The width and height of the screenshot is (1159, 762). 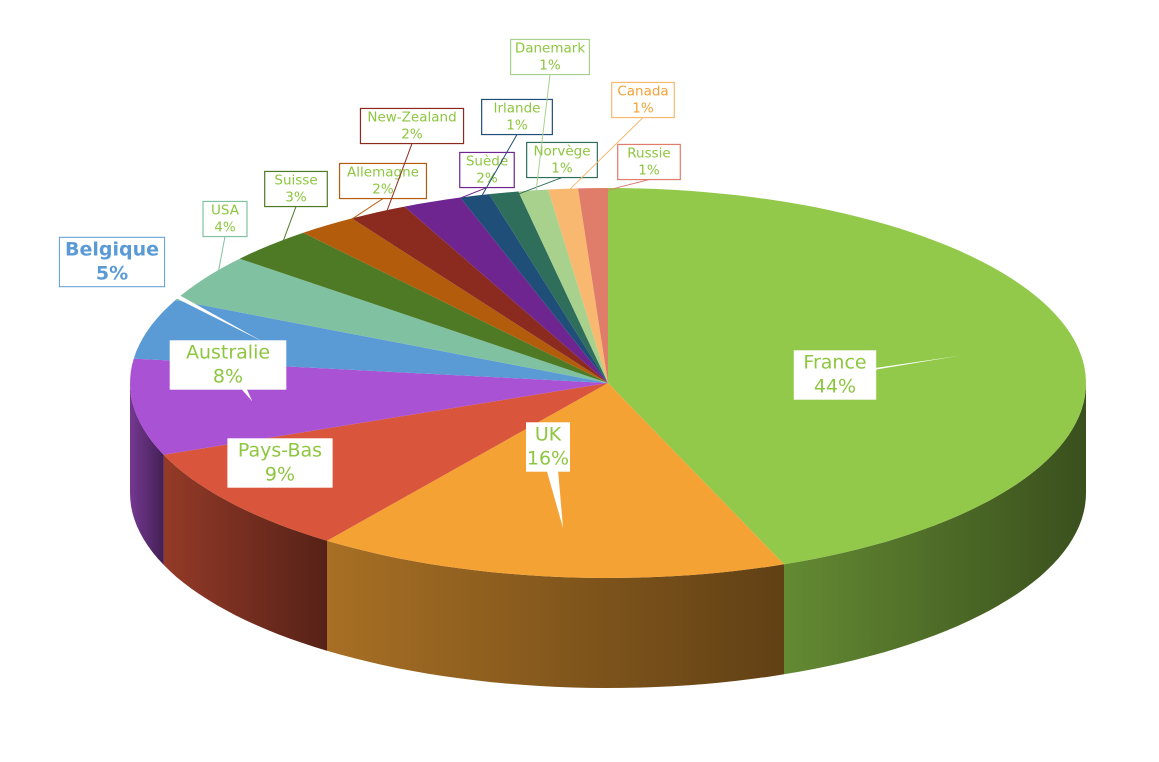 I want to click on label-pointer, so click(x=894, y=365).